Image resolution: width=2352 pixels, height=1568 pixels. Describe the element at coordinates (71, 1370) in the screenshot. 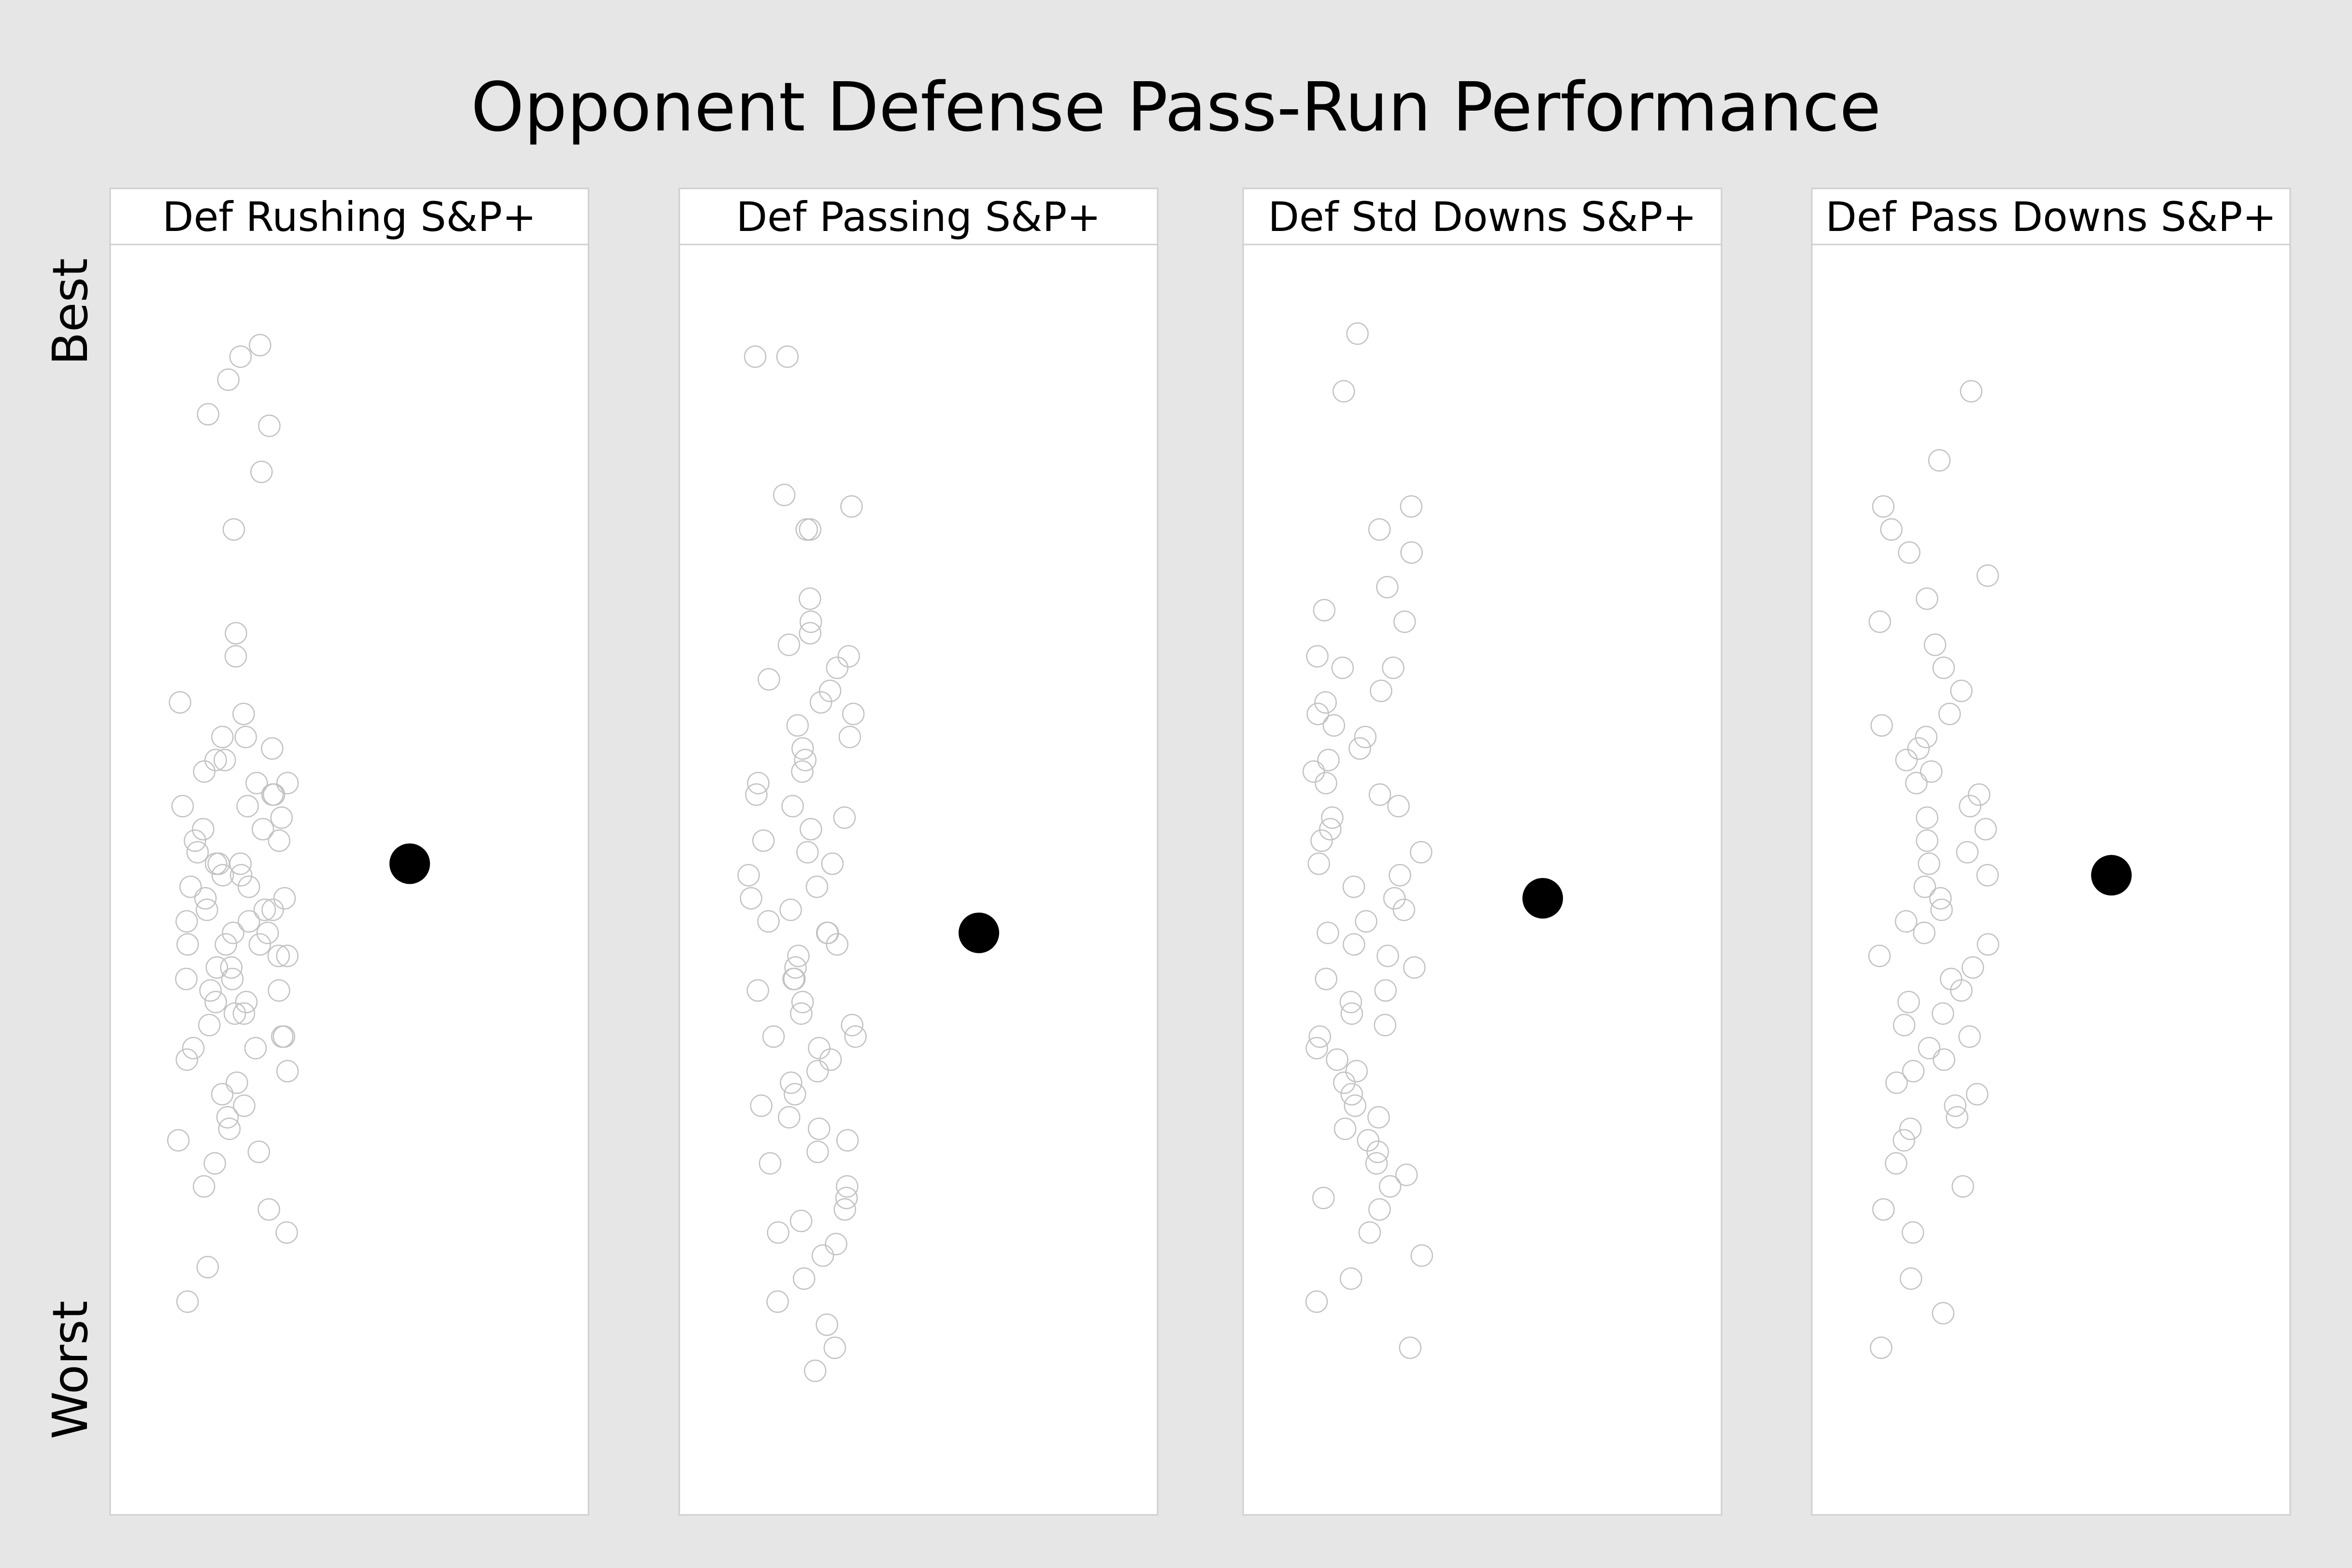

I see `y-axis-worst-label: Worst` at that location.